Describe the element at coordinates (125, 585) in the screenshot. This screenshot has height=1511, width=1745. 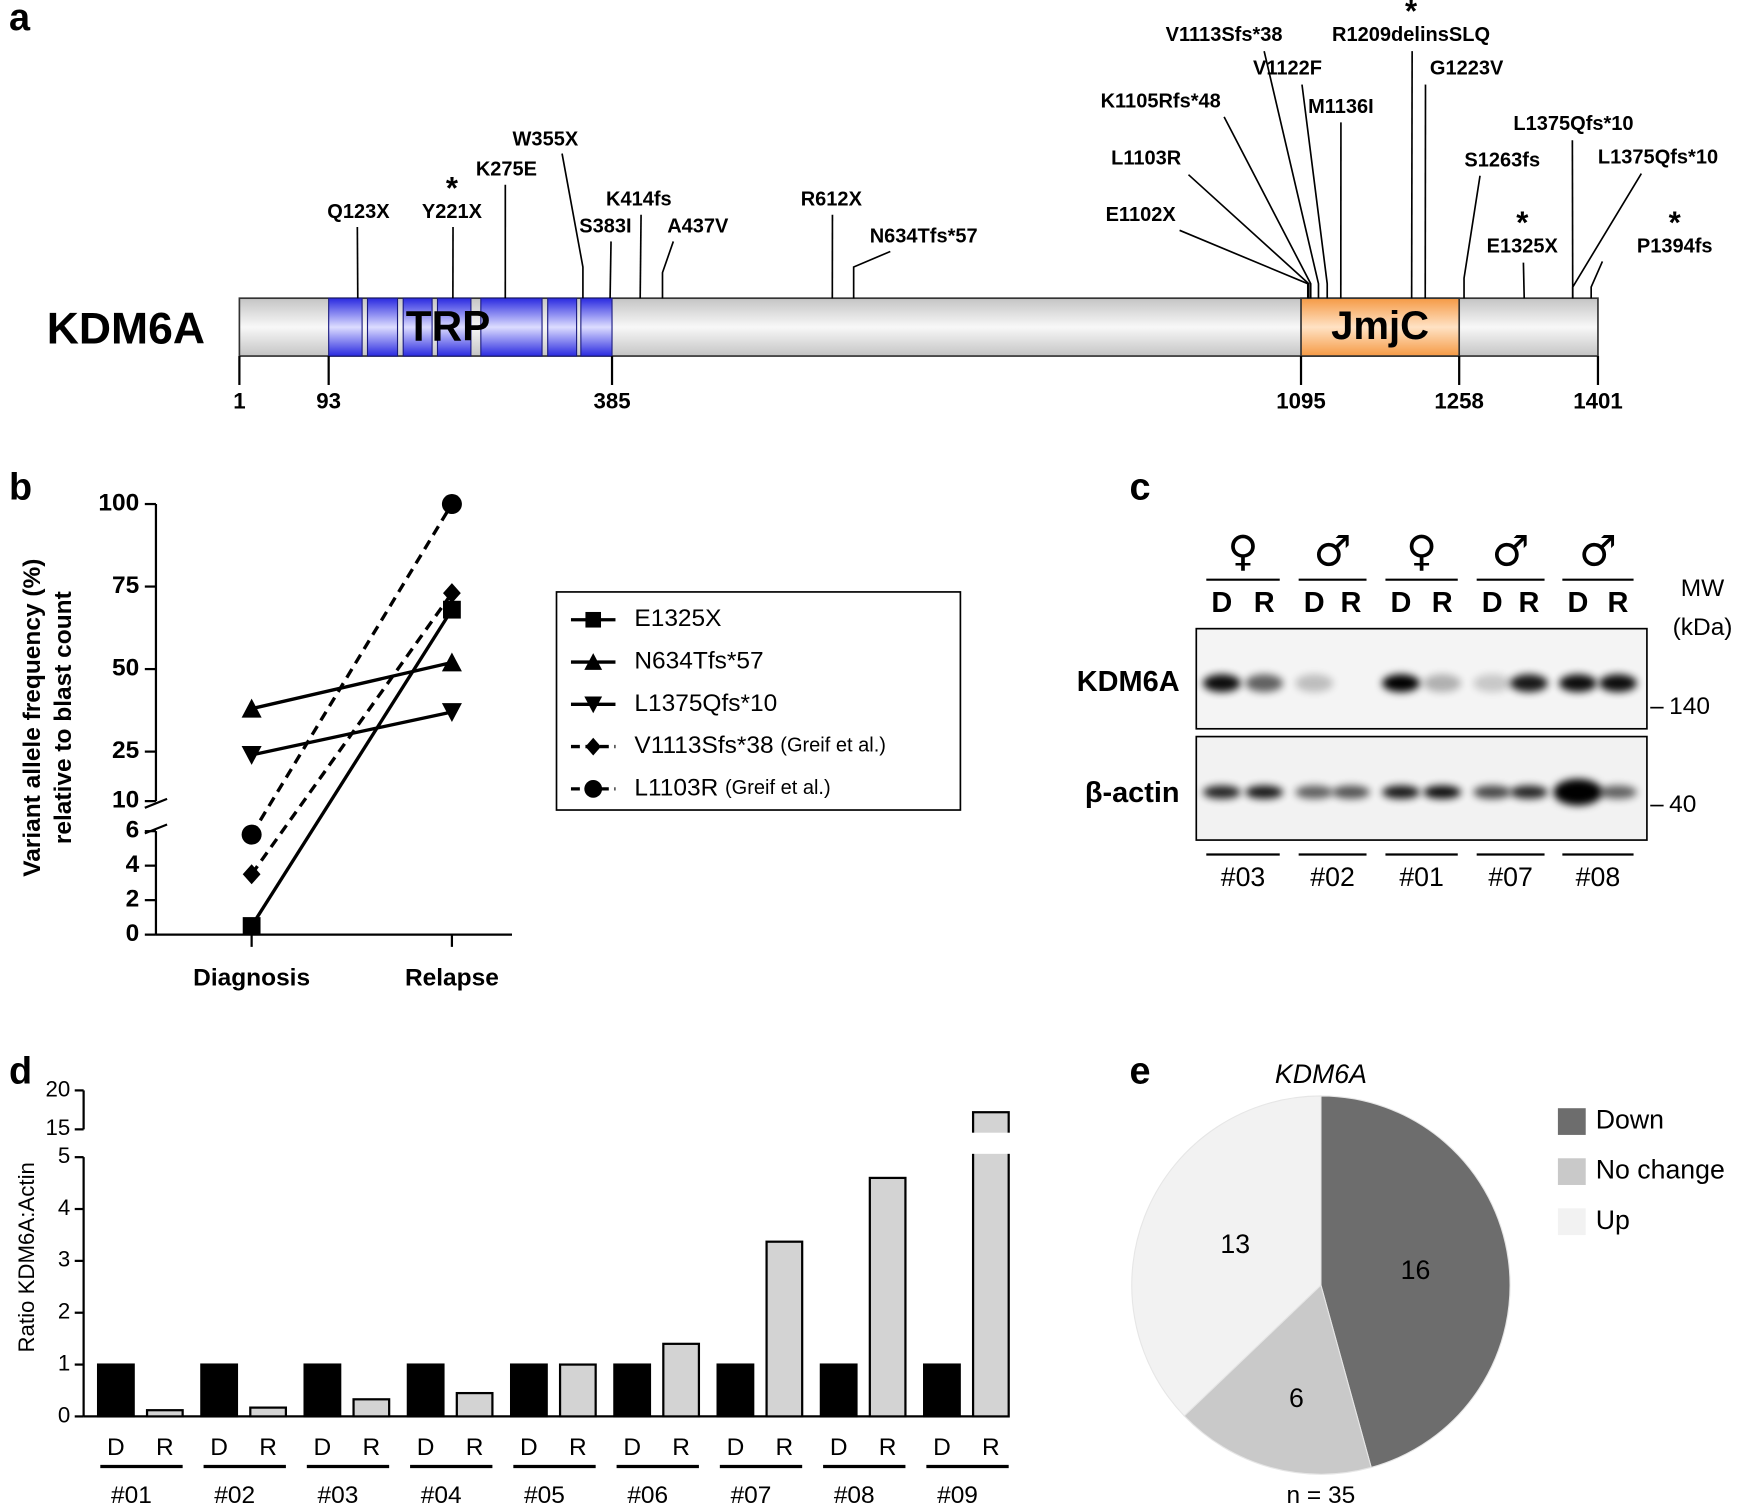
I see `y-tick-label: 75` at that location.